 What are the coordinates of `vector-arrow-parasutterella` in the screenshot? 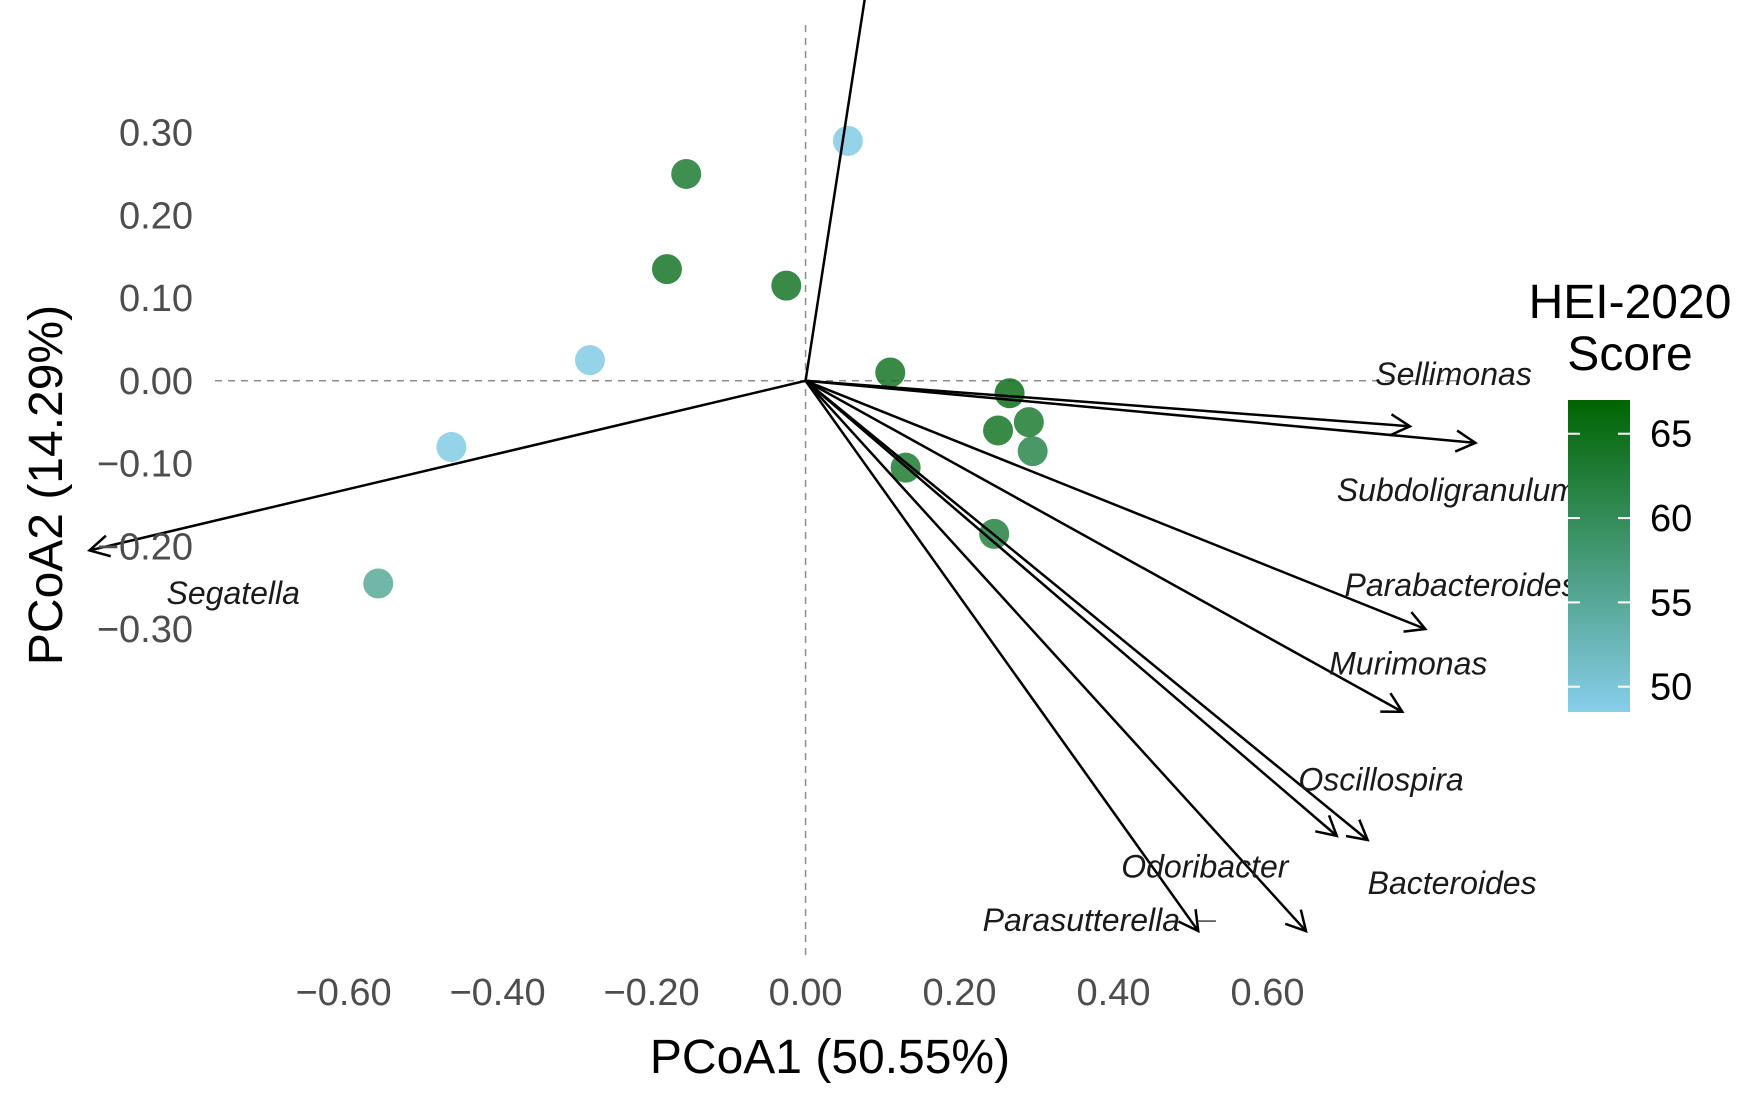 It's located at (1002, 656).